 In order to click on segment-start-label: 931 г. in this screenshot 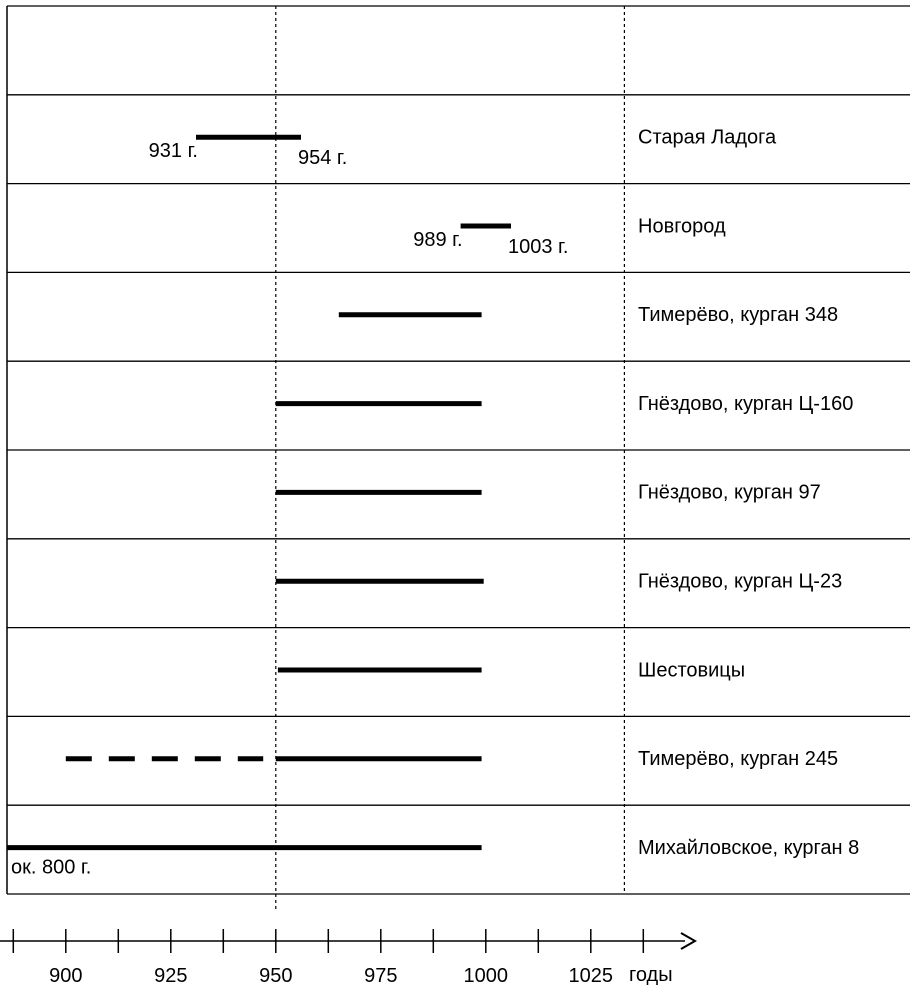, I will do `click(173, 151)`.